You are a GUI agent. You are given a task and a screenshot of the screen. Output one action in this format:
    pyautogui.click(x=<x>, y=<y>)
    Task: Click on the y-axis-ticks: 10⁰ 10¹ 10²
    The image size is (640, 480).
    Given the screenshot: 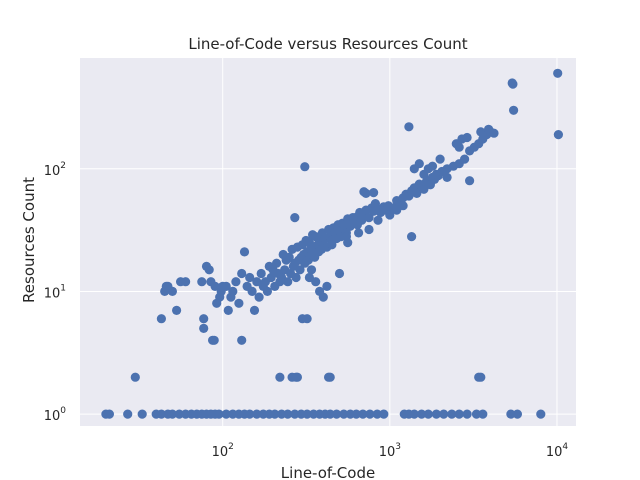 What is the action you would take?
    pyautogui.click(x=55, y=292)
    